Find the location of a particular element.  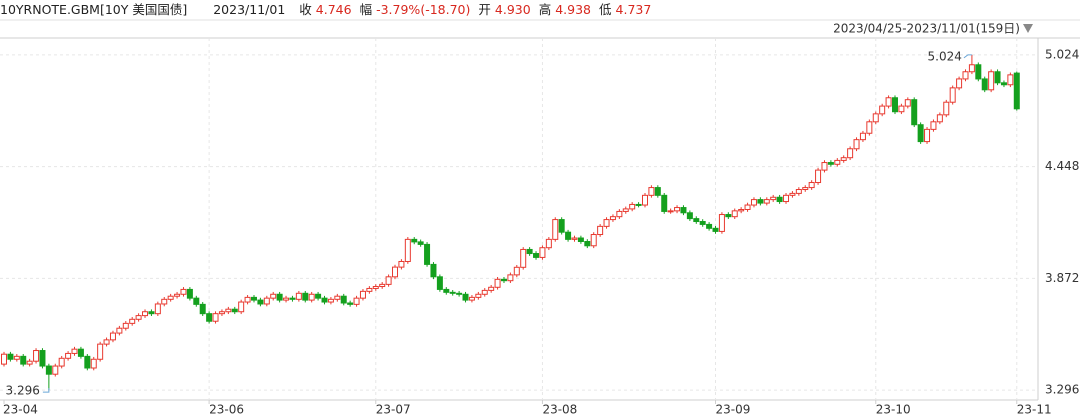

x-tick-label: 23-11 is located at coordinates (1034, 410).